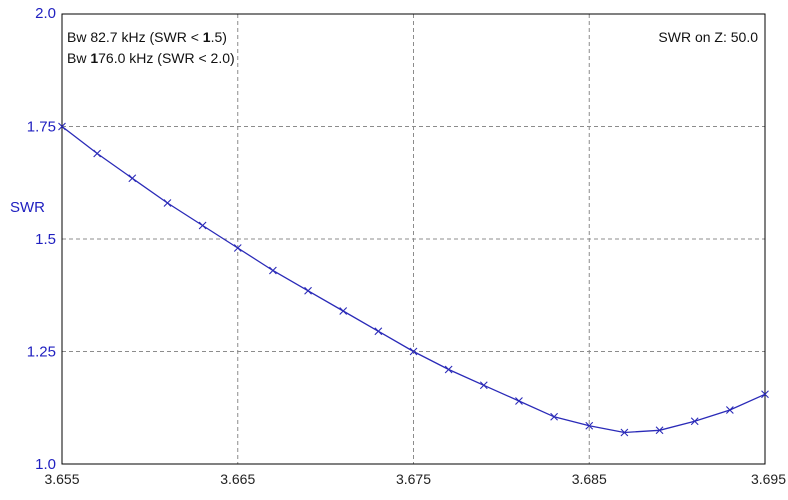 Image resolution: width=788 pixels, height=500 pixels. Describe the element at coordinates (708, 37) in the screenshot. I see `swr-reference-impedance: SWR on Z: 50.0` at that location.